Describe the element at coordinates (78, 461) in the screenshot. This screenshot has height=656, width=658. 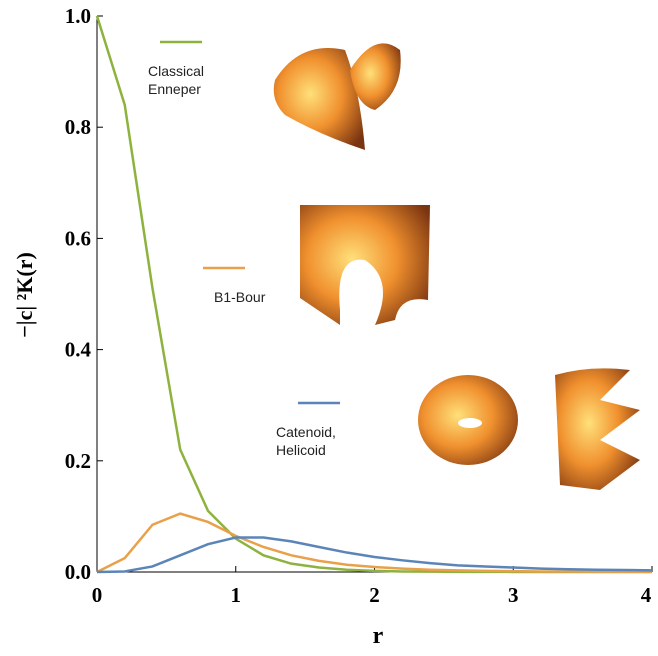
I see `y-tick-label: 0.2` at that location.